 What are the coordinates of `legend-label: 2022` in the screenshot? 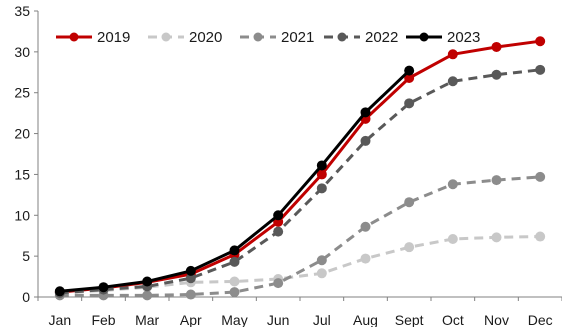 It's located at (381, 37).